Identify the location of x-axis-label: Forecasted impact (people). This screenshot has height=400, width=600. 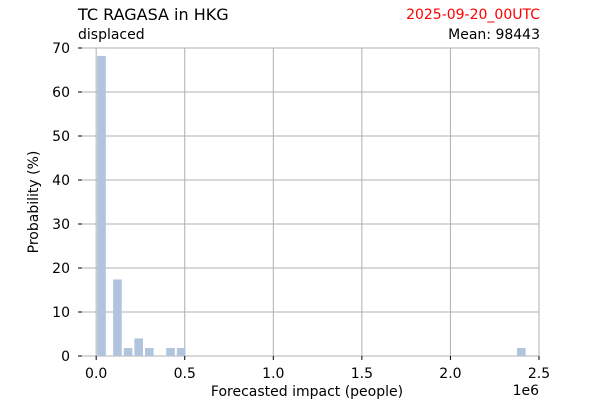
(307, 392).